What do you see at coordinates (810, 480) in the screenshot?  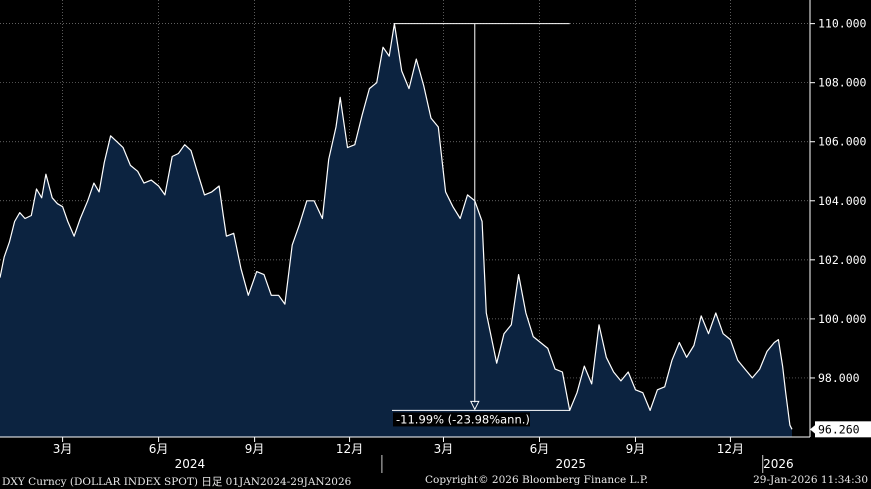 I see `footer-timestamp: 29-Jan-2026 11:34:30` at bounding box center [810, 480].